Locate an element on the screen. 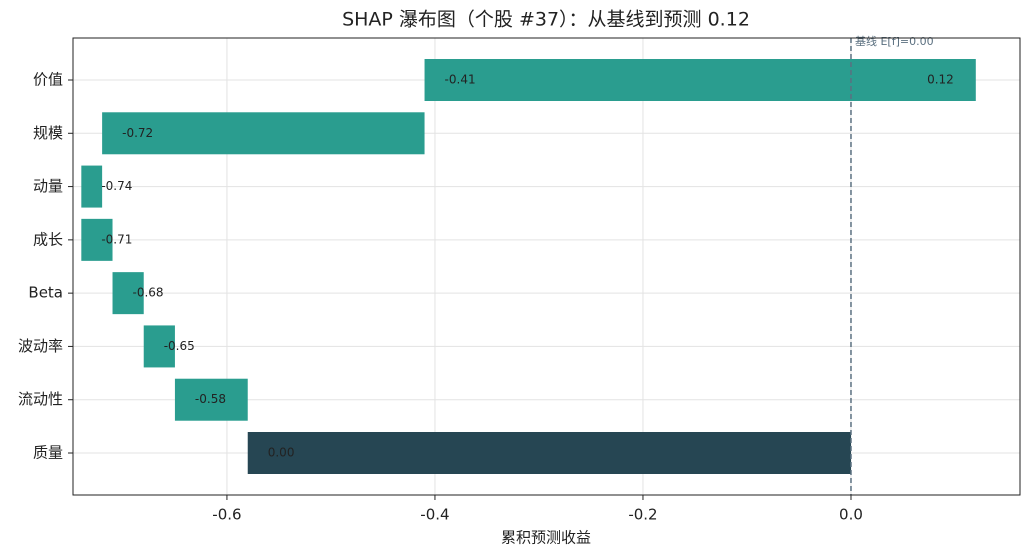 Image resolution: width=1030 pixels, height=557 pixels. data-label: -0.65 is located at coordinates (179, 346).